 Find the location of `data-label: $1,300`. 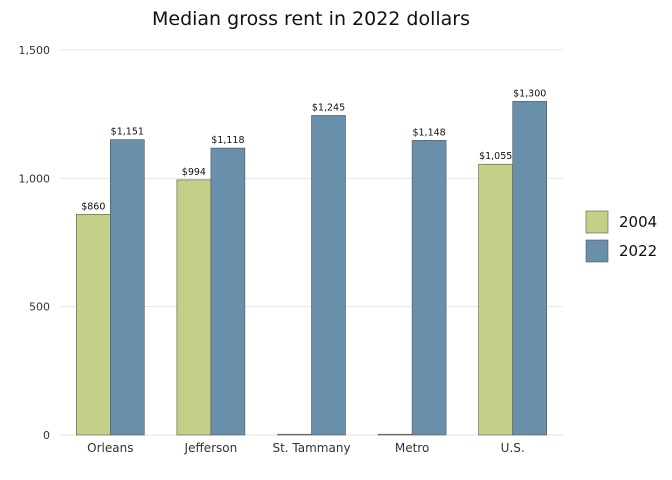

data-label: $1,300 is located at coordinates (529, 93).